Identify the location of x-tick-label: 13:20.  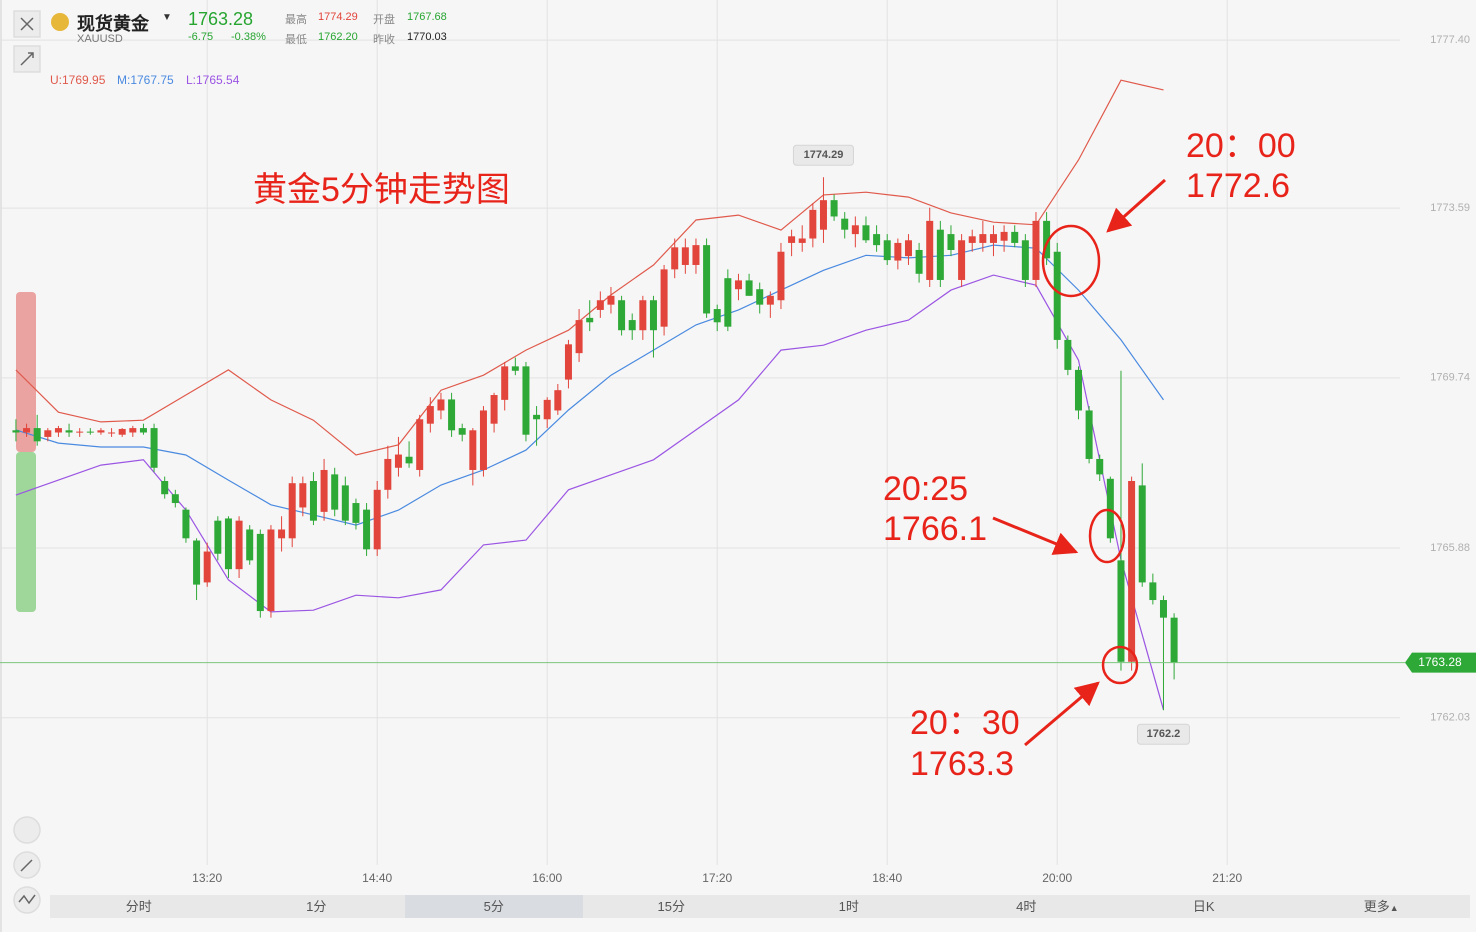
(207, 878).